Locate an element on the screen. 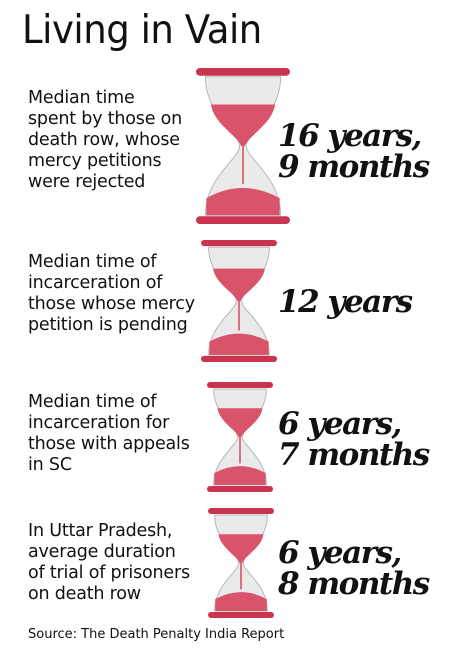 Image resolution: width=450 pixels, height=669 pixels. row-label-line: of trial of prisoners is located at coordinates (109, 573).